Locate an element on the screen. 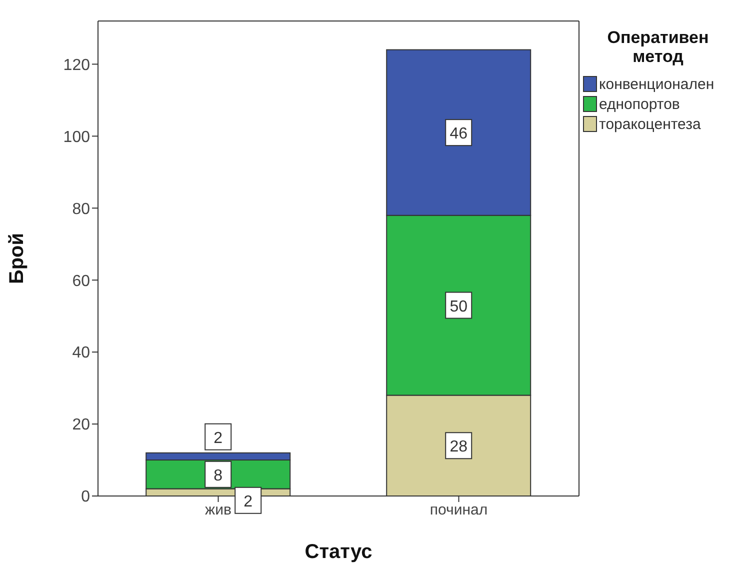 This screenshot has width=743, height=574. y-tick-label: 120 is located at coordinates (76, 65).